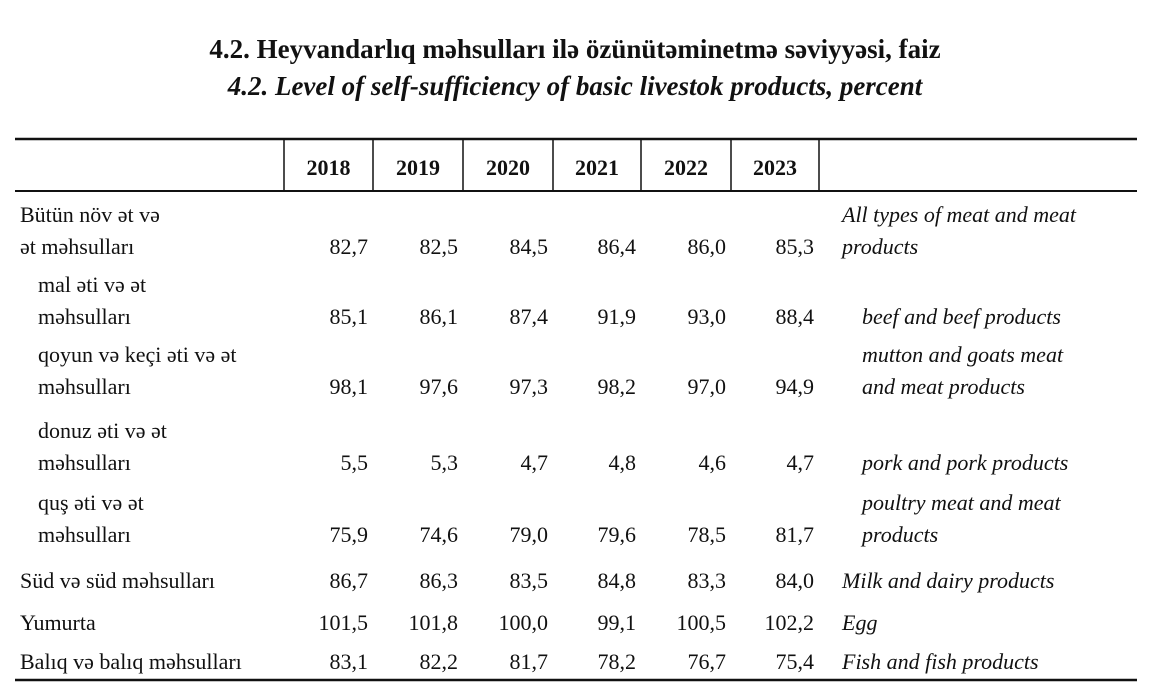 Image resolution: width=1150 pixels, height=693 pixels. I want to click on cell-value: 83,1, so click(349, 661).